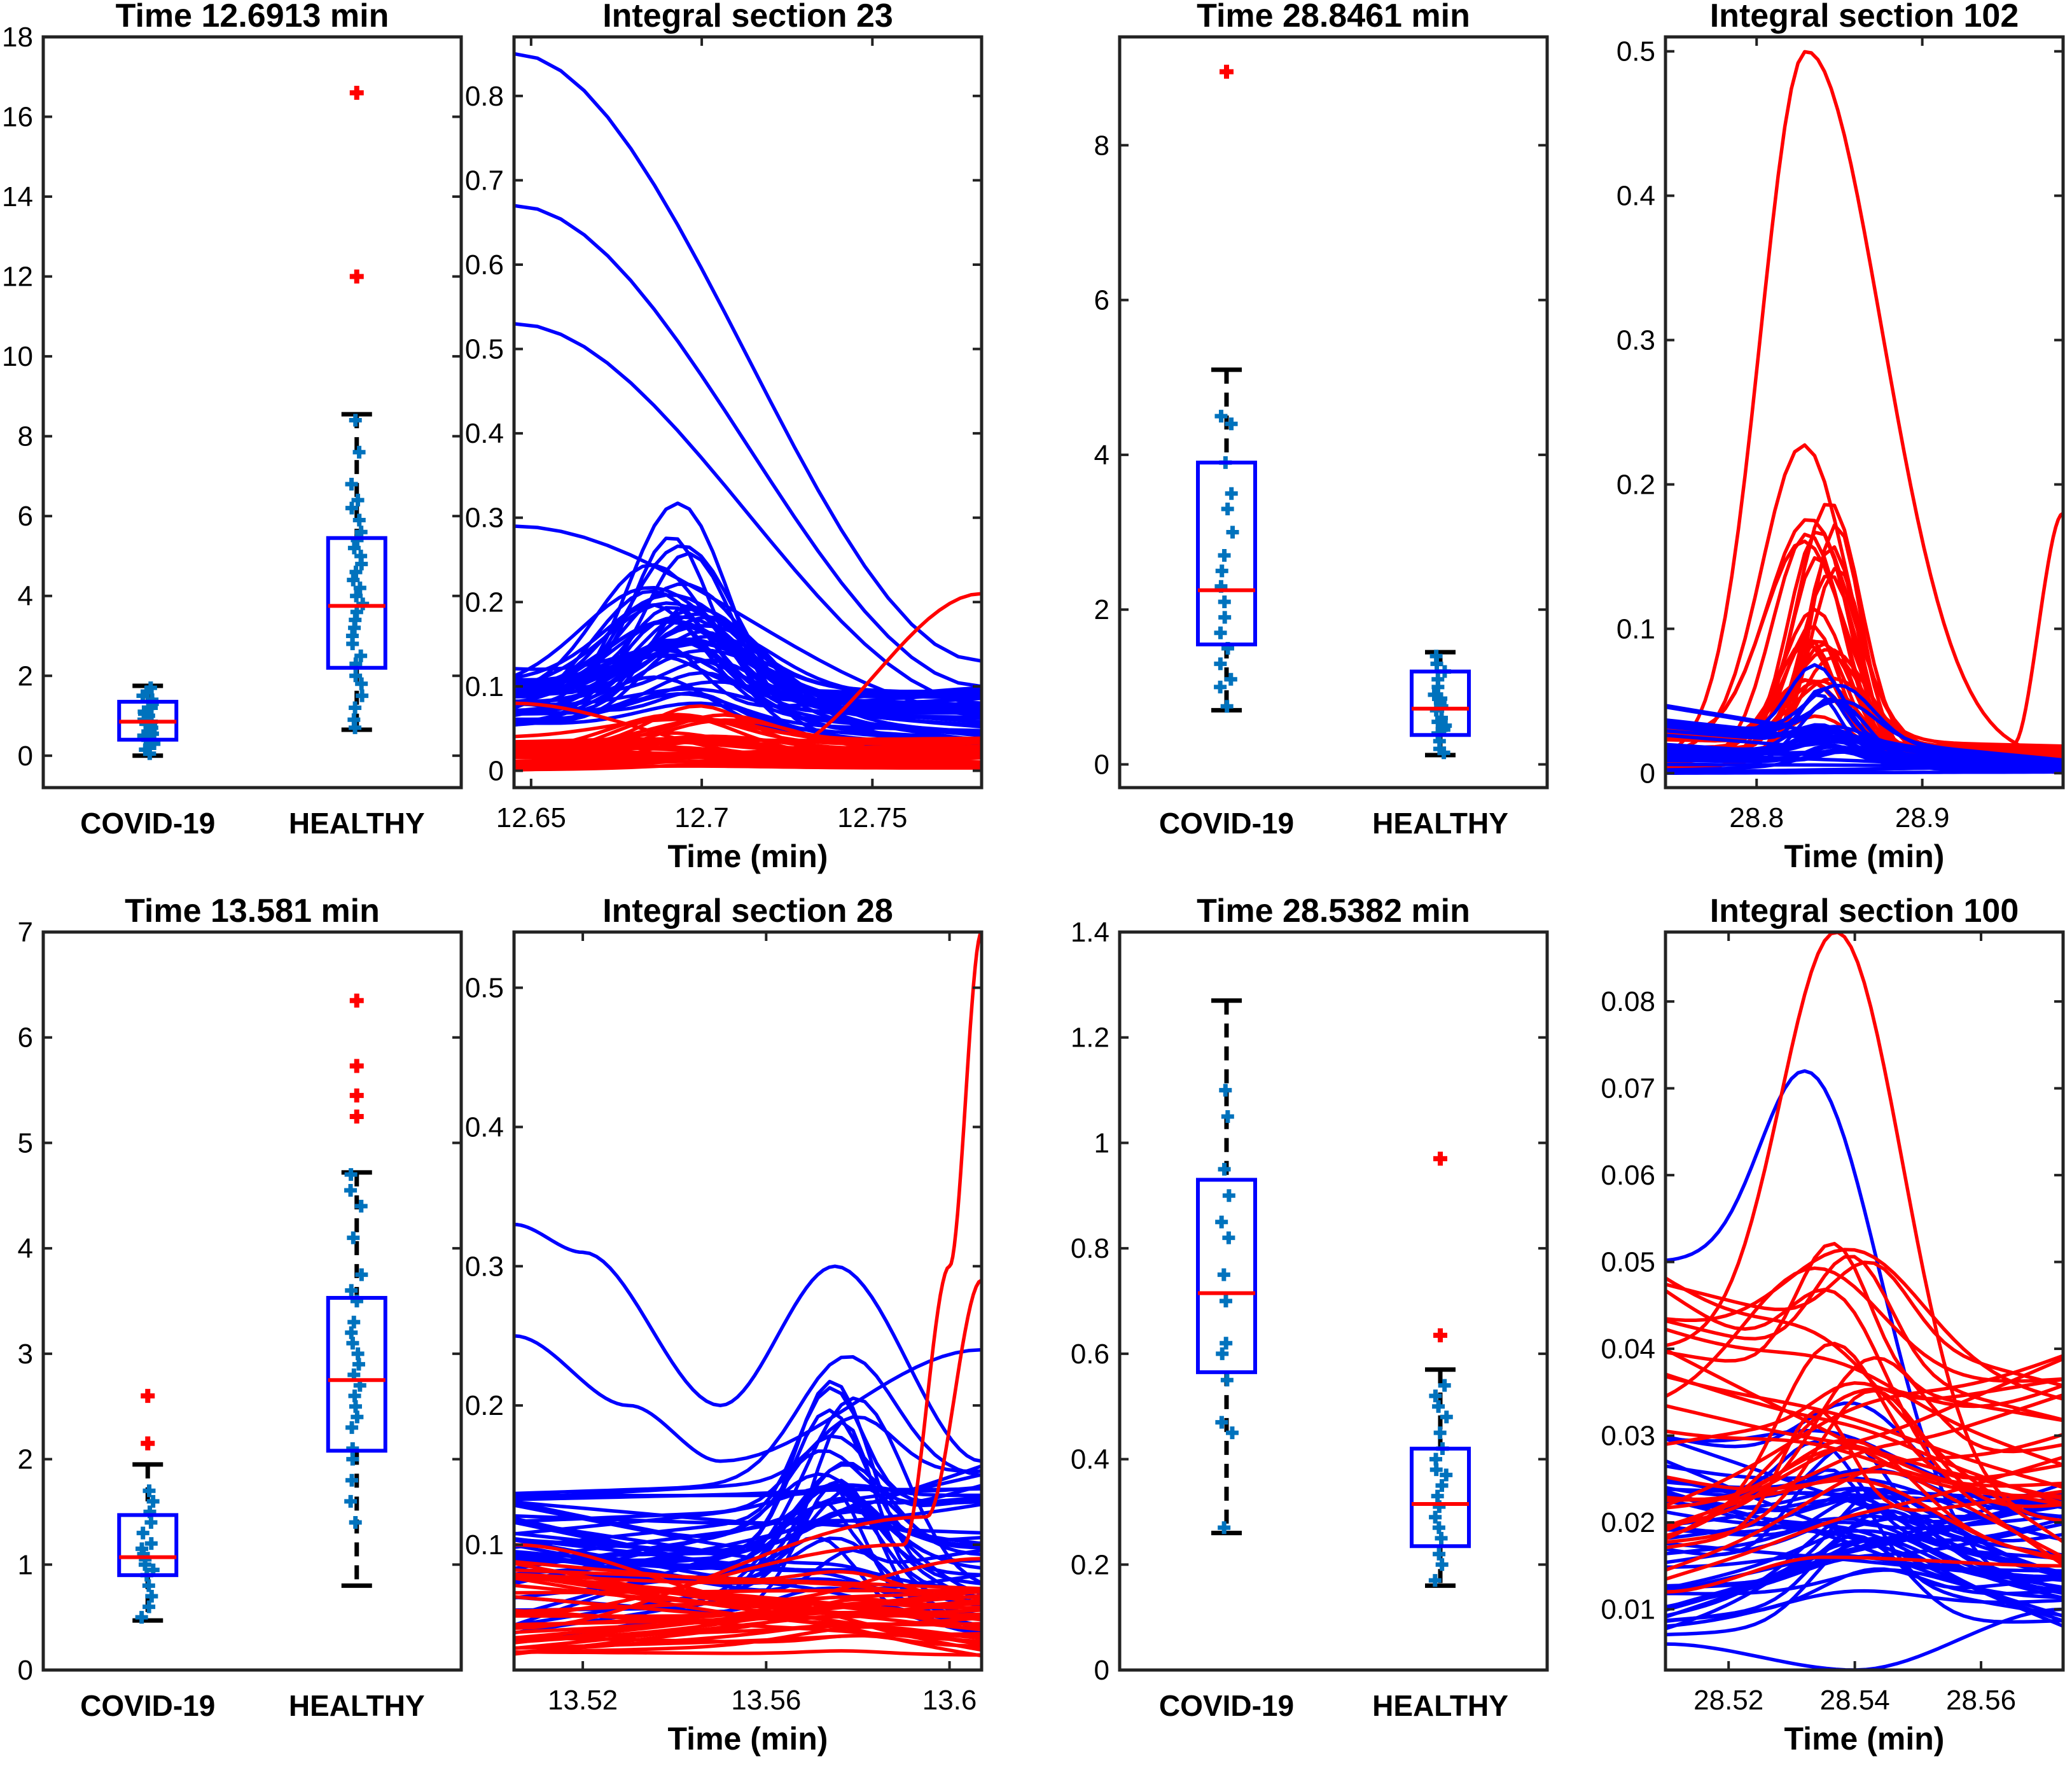 Image resolution: width=2072 pixels, height=1775 pixels. Describe the element at coordinates (747, 17) in the screenshot. I see `panel-title: Integral section 23` at that location.